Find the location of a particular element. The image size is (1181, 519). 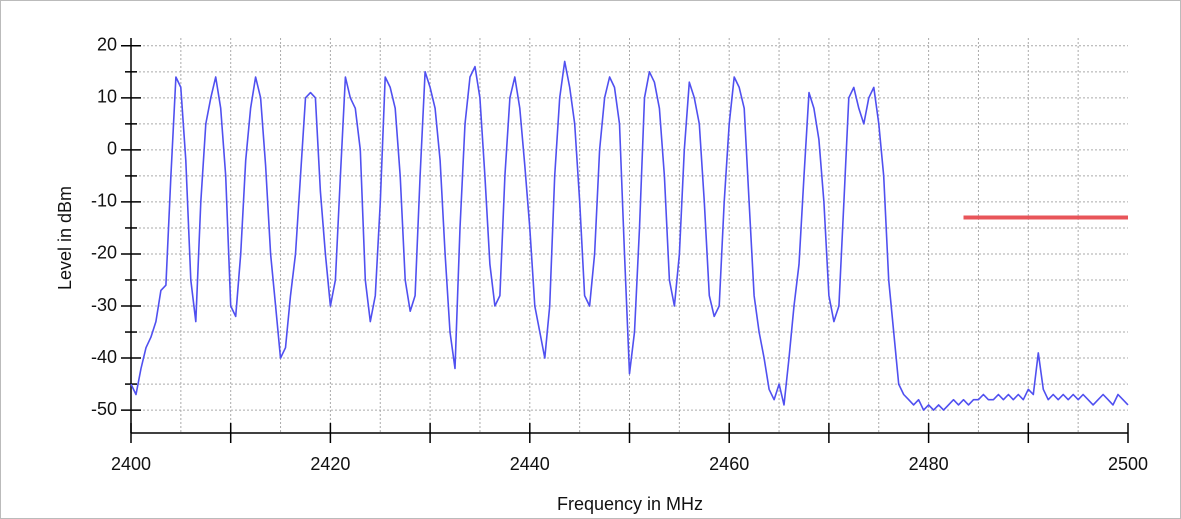

y-tick-label: -50 is located at coordinates (104, 409).